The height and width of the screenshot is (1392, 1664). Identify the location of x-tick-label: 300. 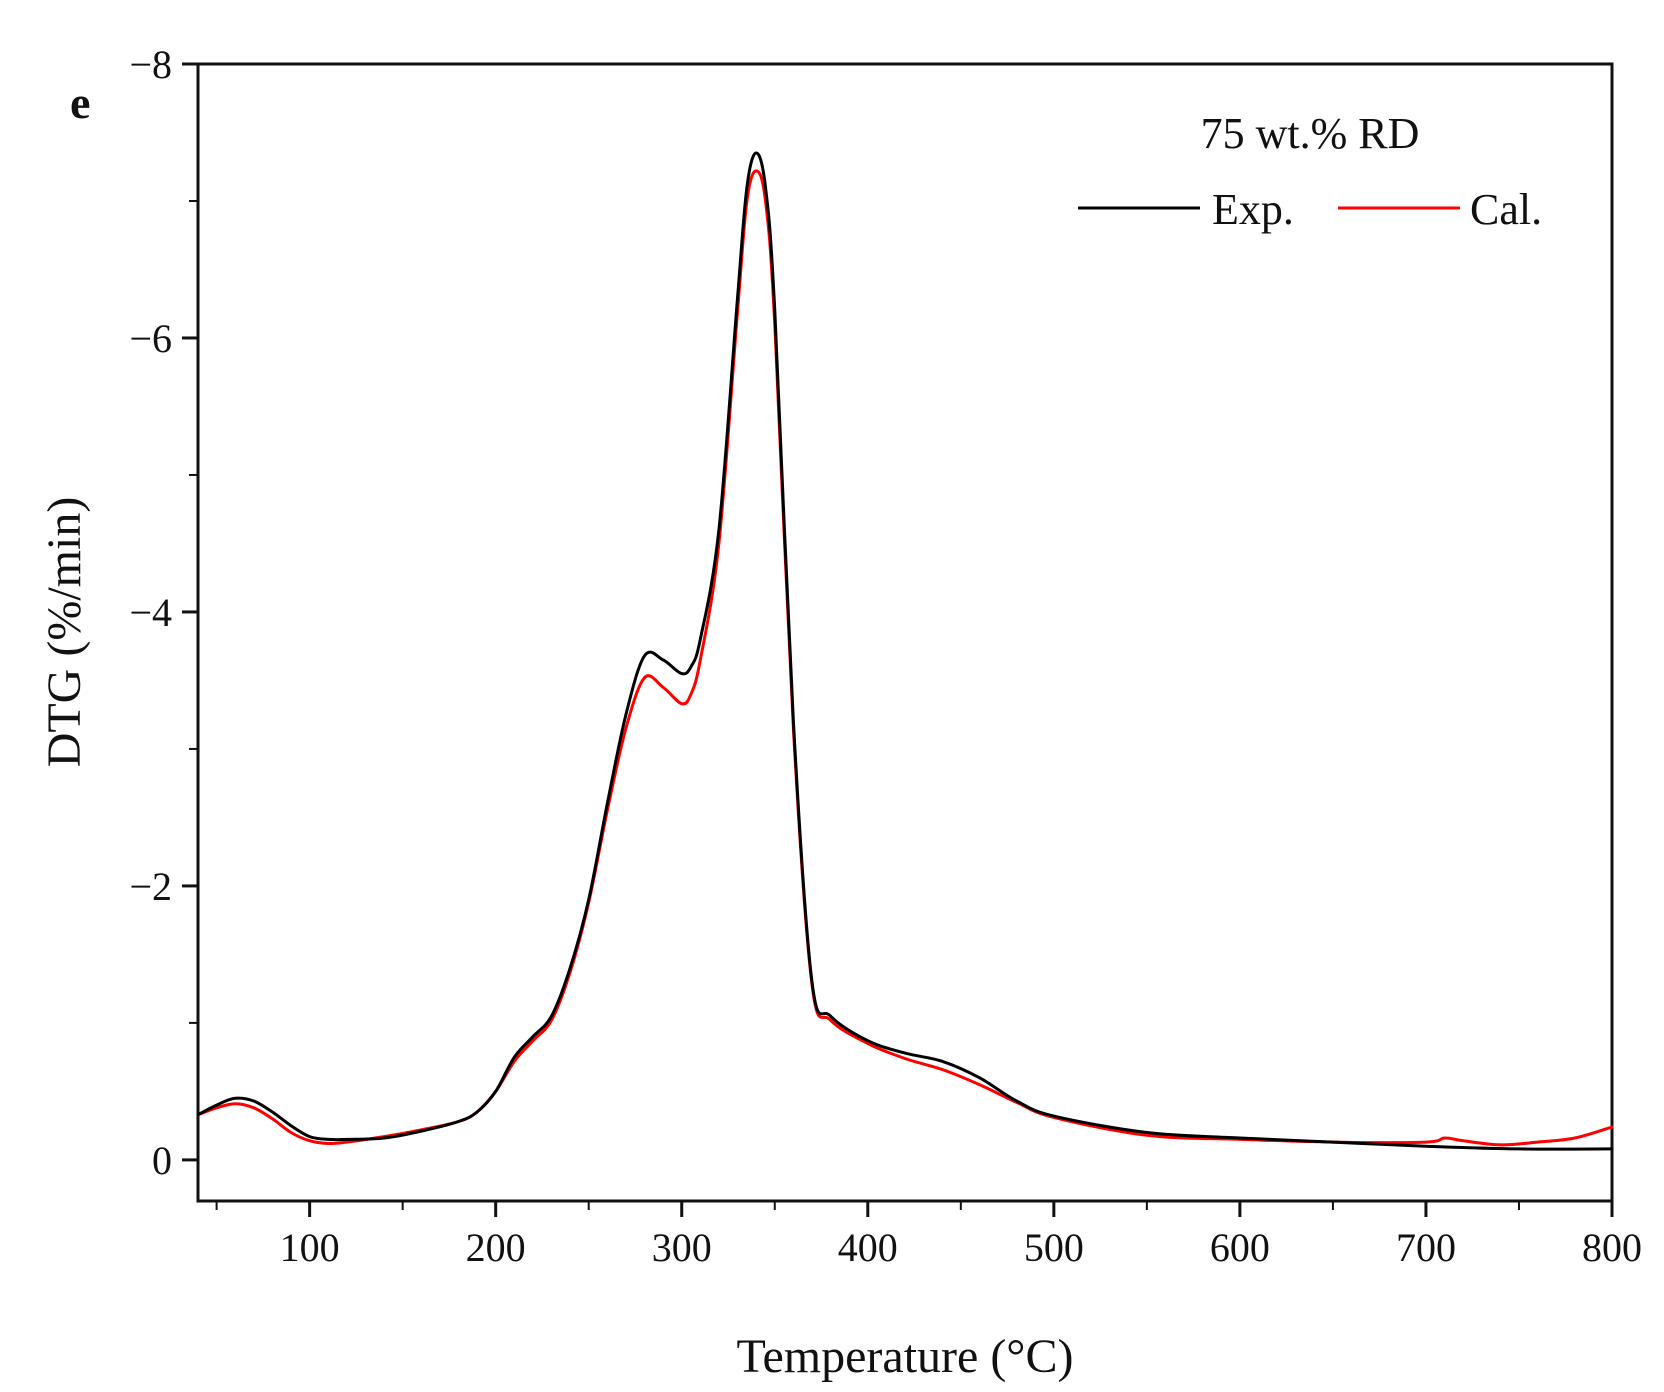
(682, 1247).